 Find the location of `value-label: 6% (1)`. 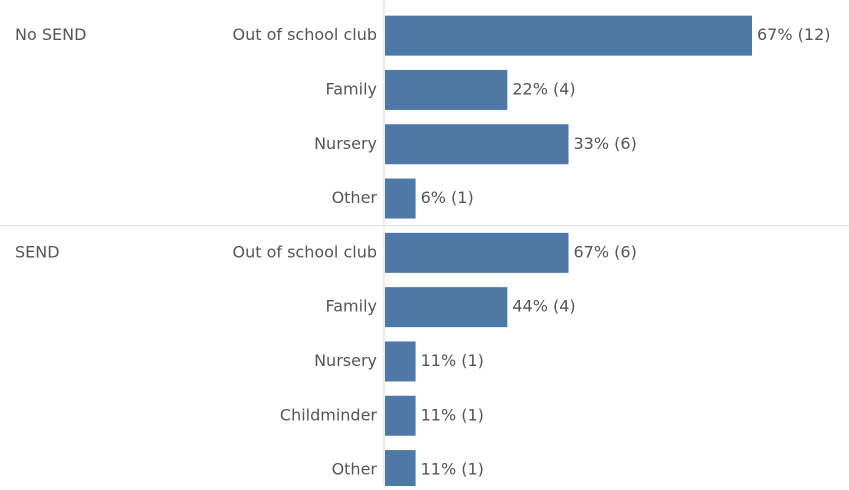

value-label: 6% (1) is located at coordinates (447, 197).